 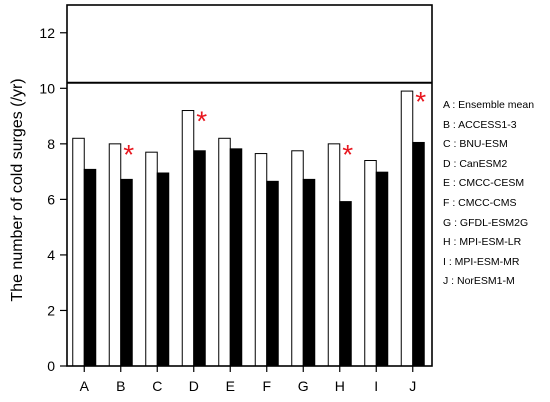 What do you see at coordinates (120, 386) in the screenshot?
I see `x-tick-label: B` at bounding box center [120, 386].